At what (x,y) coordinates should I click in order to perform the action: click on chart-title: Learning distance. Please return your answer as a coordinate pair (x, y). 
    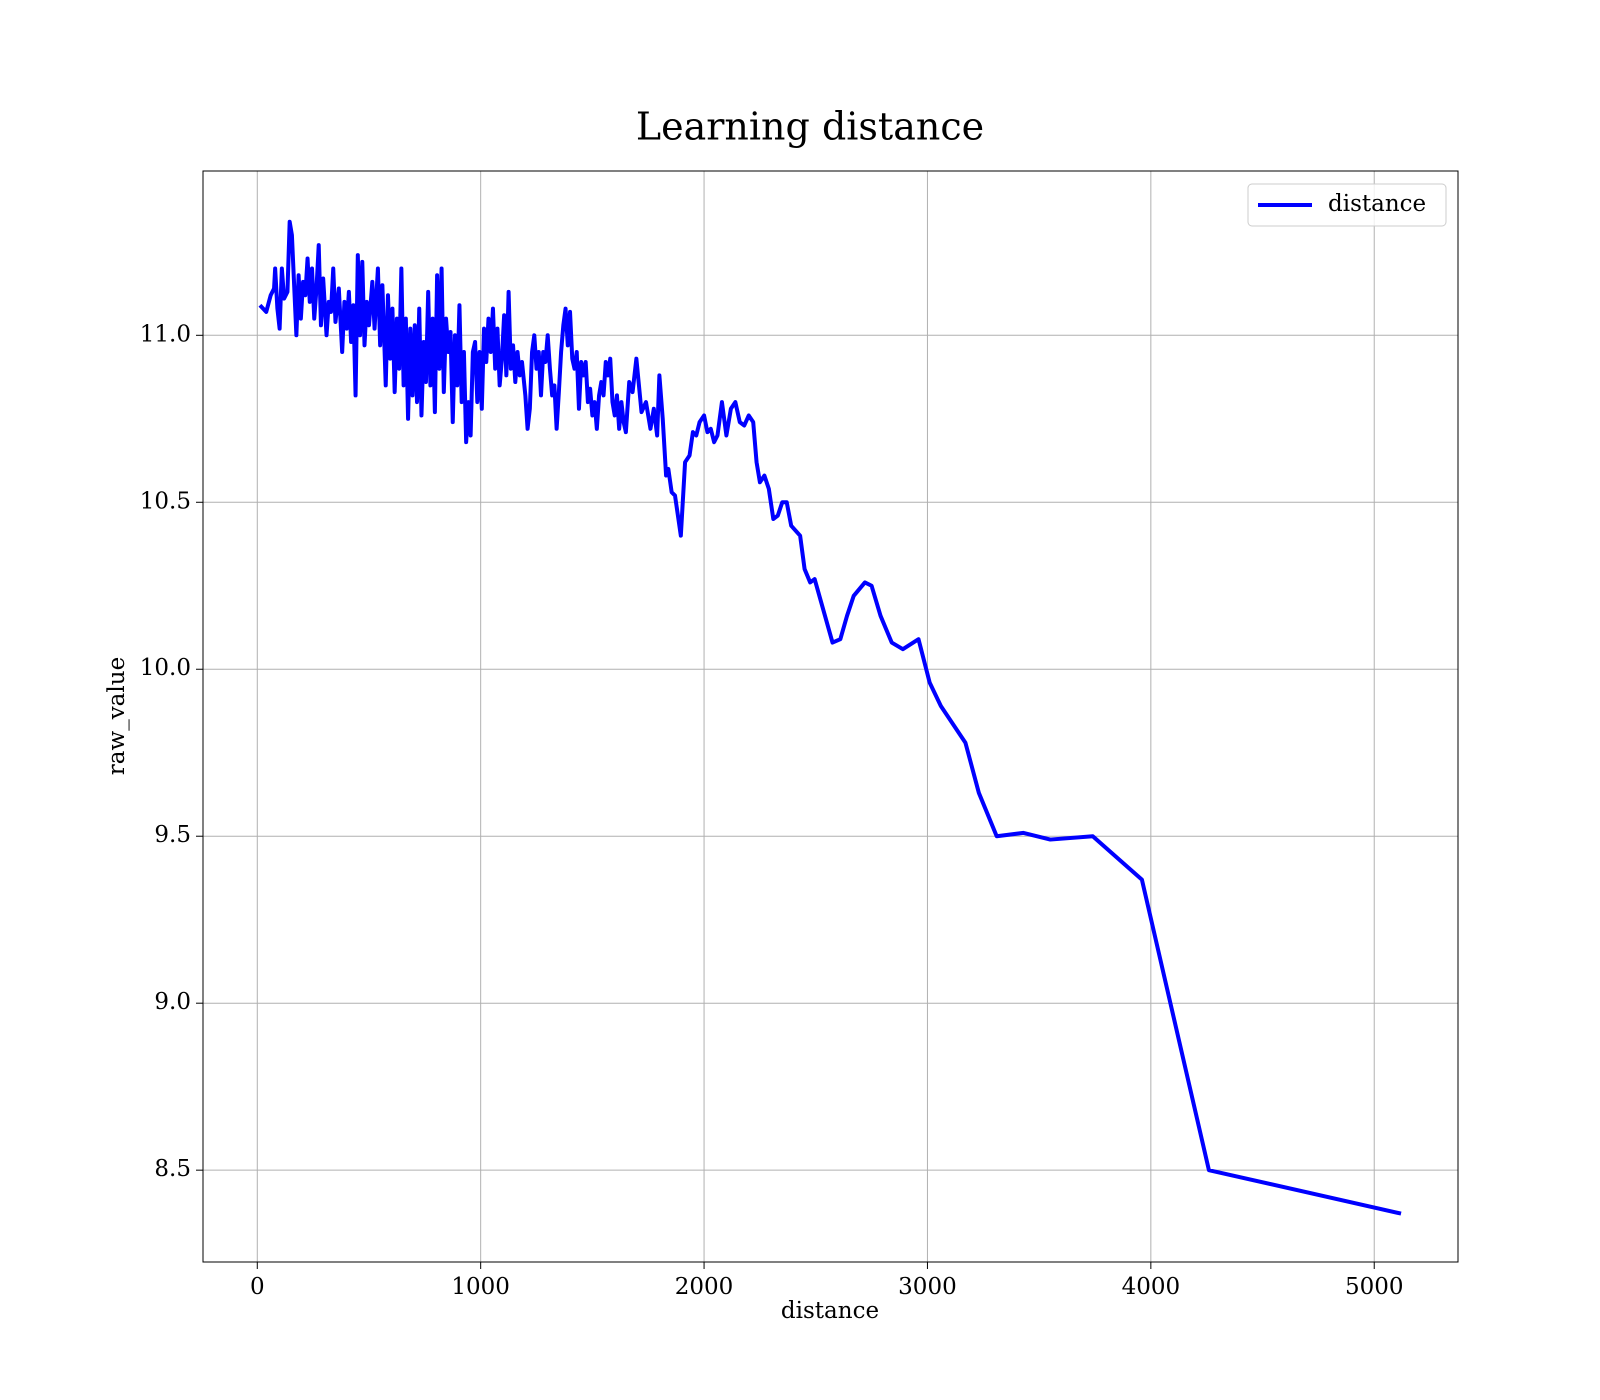
    Looking at the image, I should click on (810, 127).